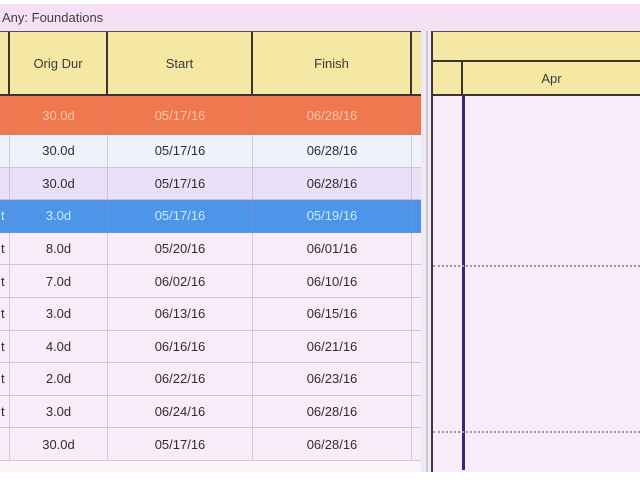 Image resolution: width=640 pixels, height=480 pixels. I want to click on gantt-data-date-line, so click(463, 283).